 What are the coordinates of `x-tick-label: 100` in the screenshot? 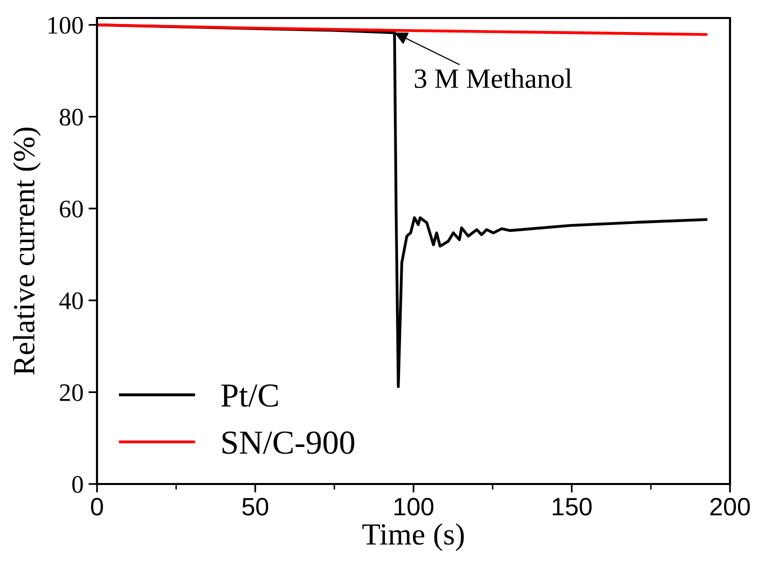 It's located at (414, 507).